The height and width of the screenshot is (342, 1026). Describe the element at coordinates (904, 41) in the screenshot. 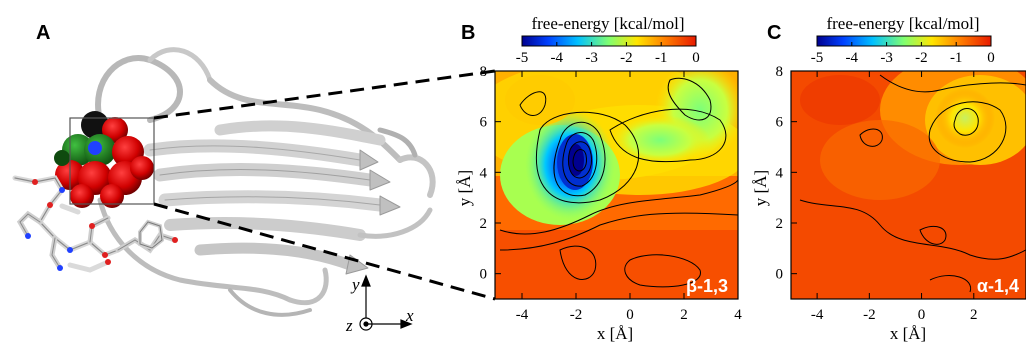

I see `colorbar-c` at that location.